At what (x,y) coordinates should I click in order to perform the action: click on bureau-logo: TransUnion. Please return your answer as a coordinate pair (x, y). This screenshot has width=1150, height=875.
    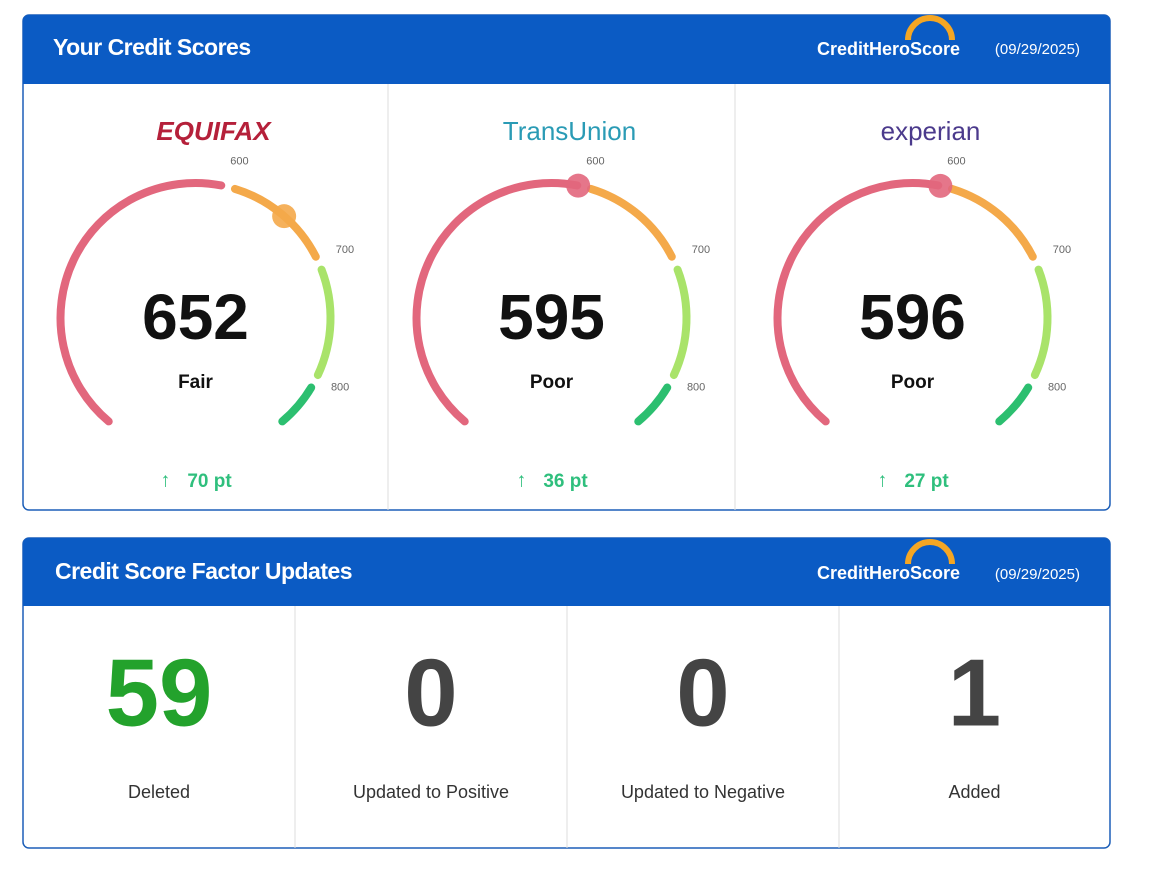
    Looking at the image, I should click on (569, 131).